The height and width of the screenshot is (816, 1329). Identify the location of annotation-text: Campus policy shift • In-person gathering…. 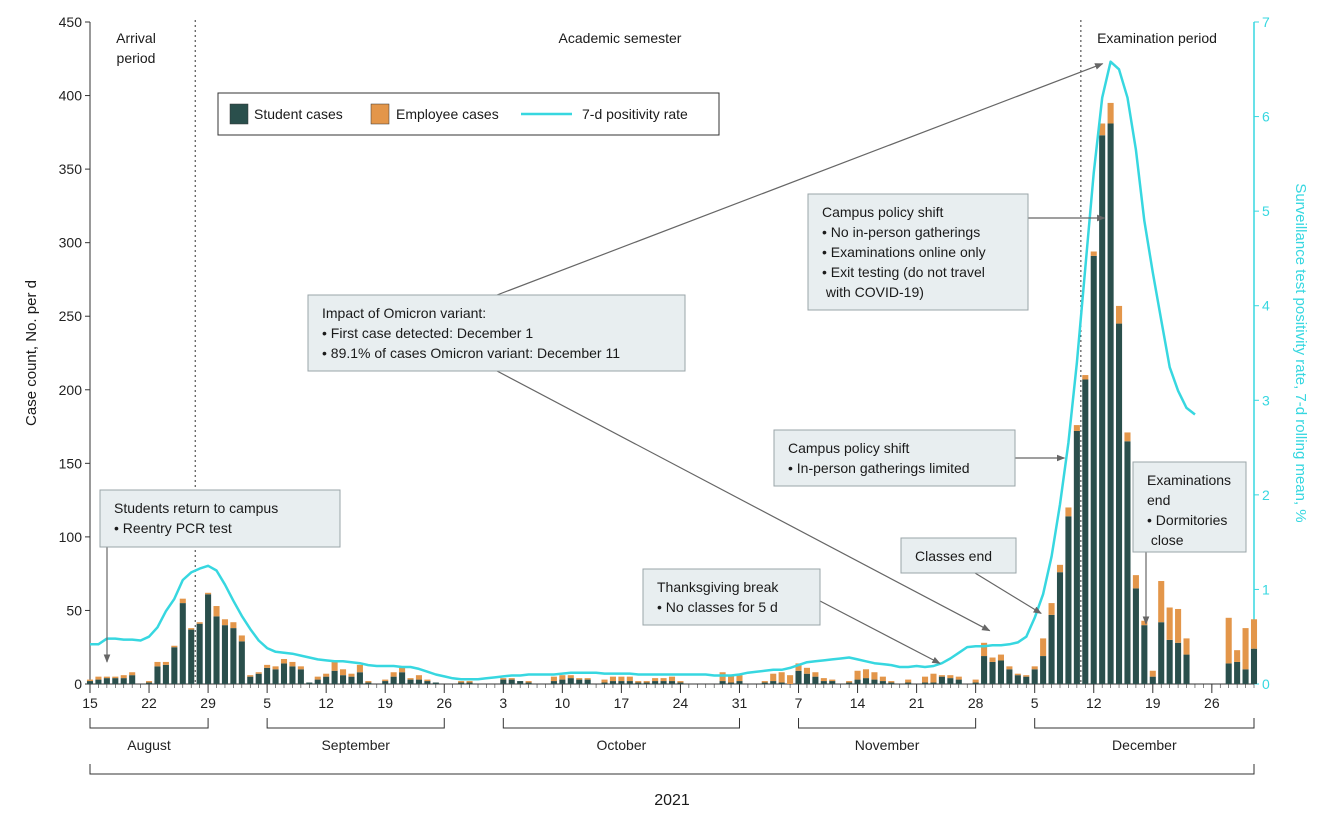
(879, 458).